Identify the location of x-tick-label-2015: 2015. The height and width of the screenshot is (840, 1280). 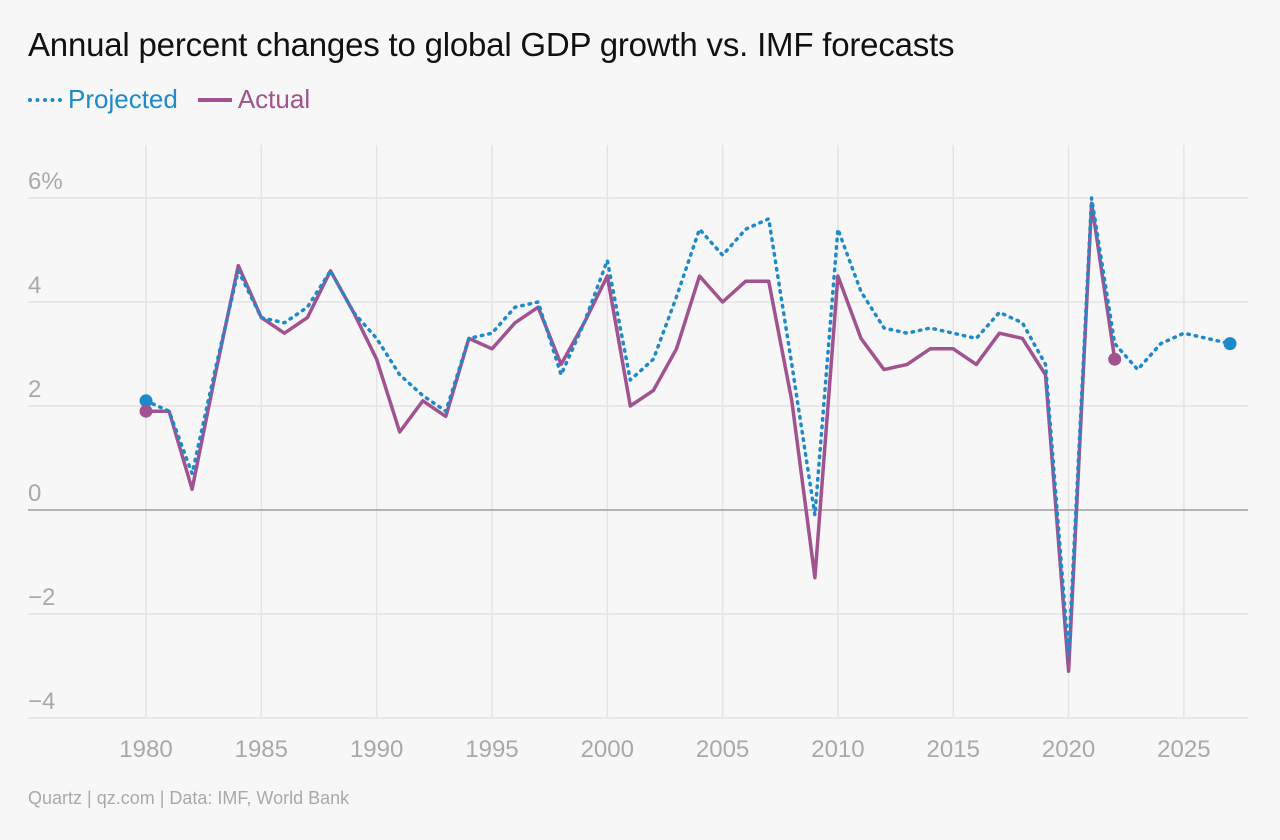
(953, 749).